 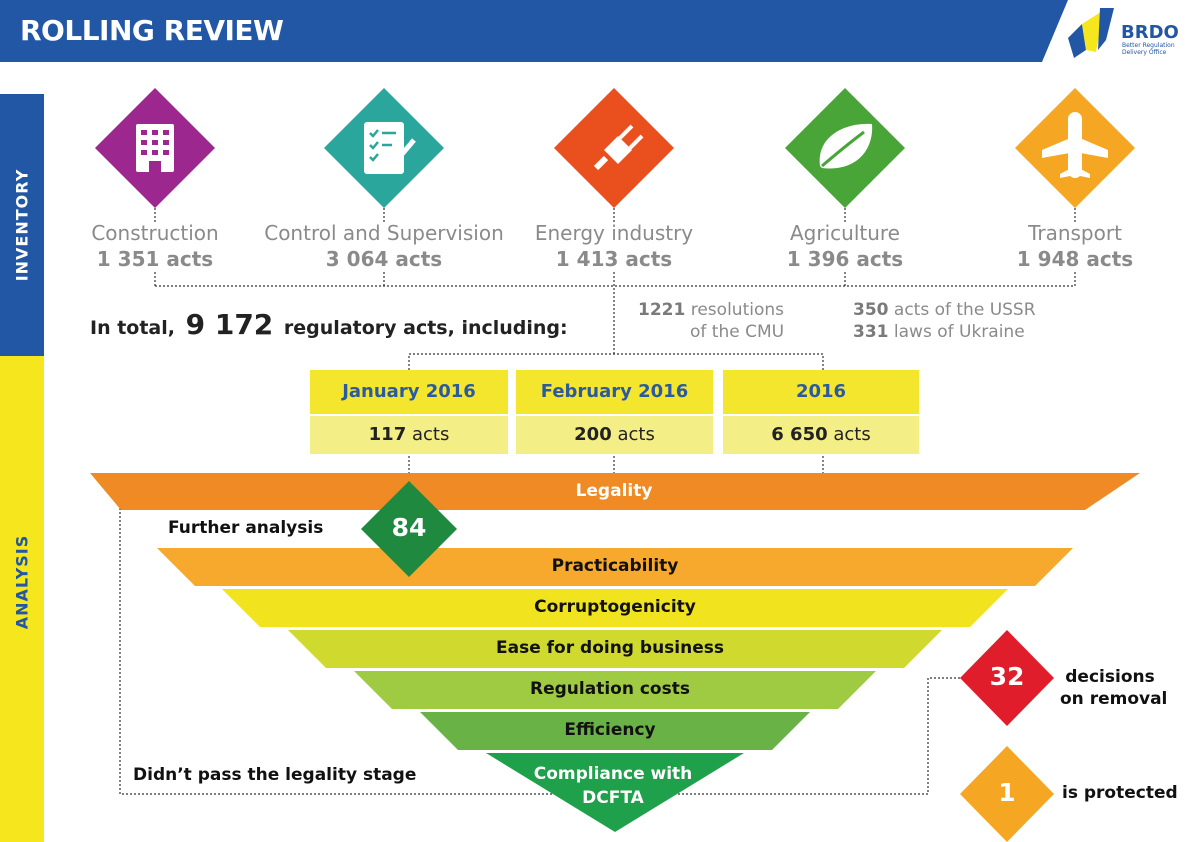 I want to click on stage-label-legality: Legality, so click(x=614, y=491).